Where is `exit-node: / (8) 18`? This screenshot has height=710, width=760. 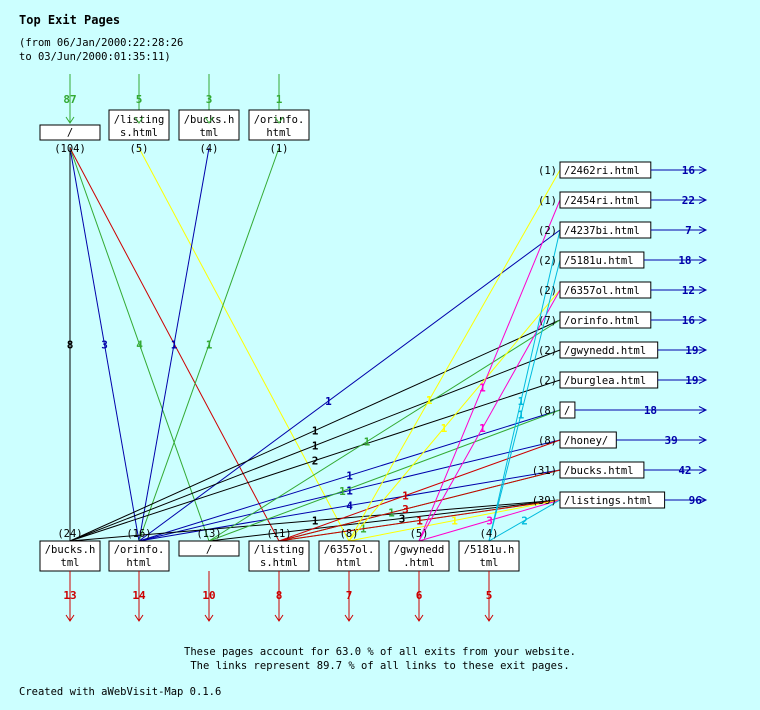 exit-node: / (8) 18 is located at coordinates (622, 410).